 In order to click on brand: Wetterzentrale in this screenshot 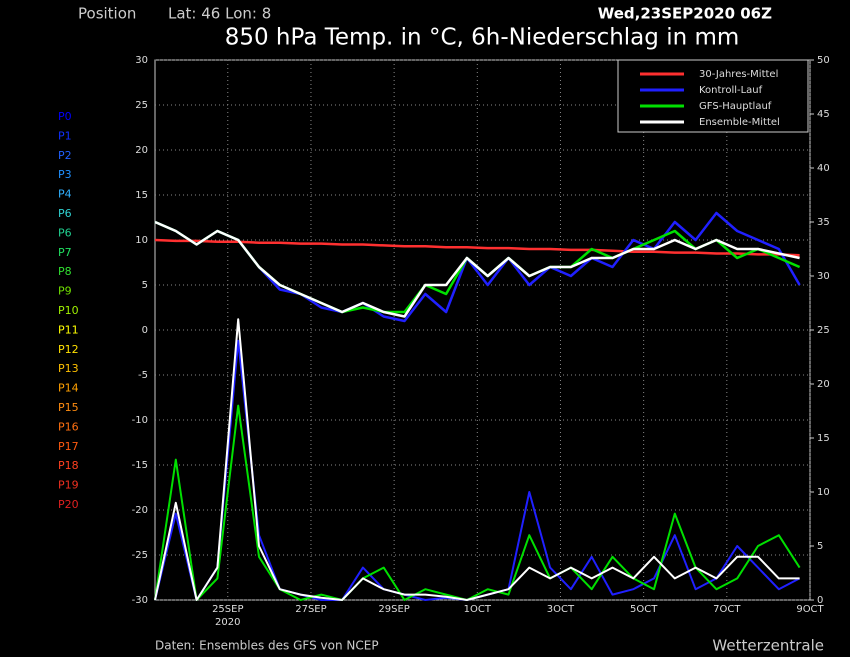, I will do `click(768, 646)`.